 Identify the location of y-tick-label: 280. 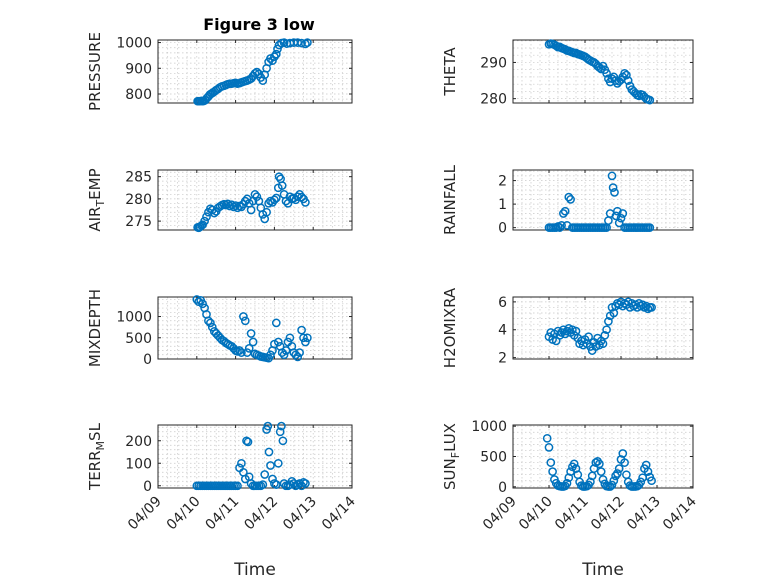
(138, 200).